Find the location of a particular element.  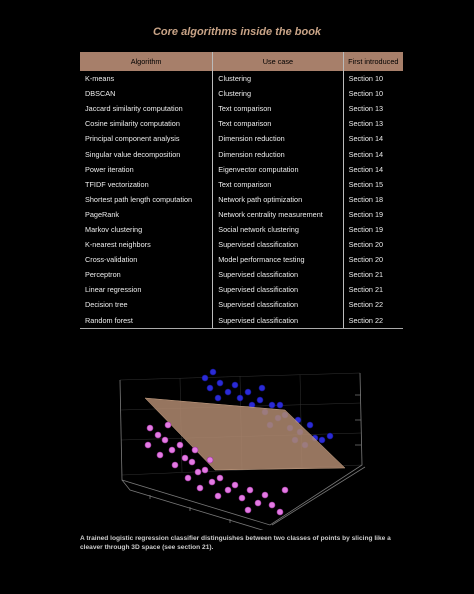

table-row: DBSCAN Clustering Section 10 is located at coordinates (241, 94).